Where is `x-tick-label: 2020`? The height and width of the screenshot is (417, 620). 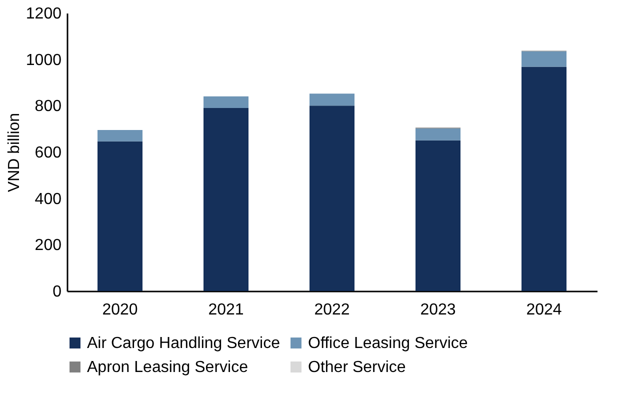
x-tick-label: 2020 is located at coordinates (120, 310).